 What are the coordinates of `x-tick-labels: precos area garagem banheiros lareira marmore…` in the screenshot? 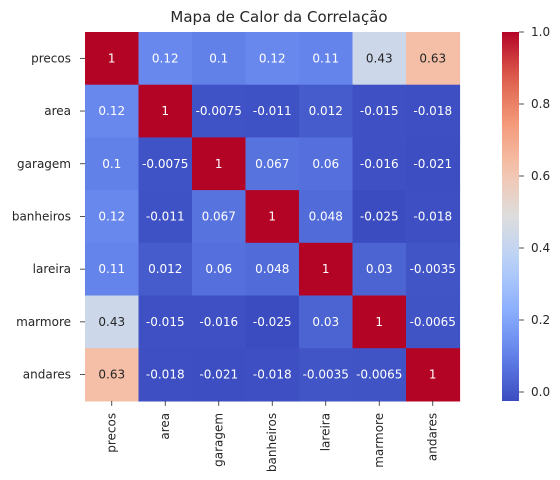 It's located at (272, 436).